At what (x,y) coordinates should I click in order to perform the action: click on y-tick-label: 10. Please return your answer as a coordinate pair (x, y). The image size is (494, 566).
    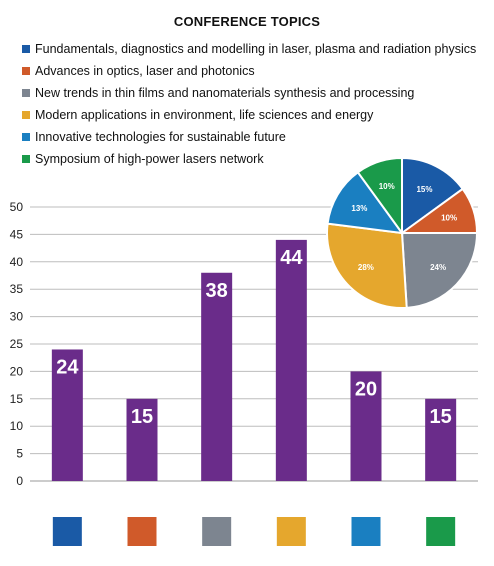
    Looking at the image, I should click on (17, 426).